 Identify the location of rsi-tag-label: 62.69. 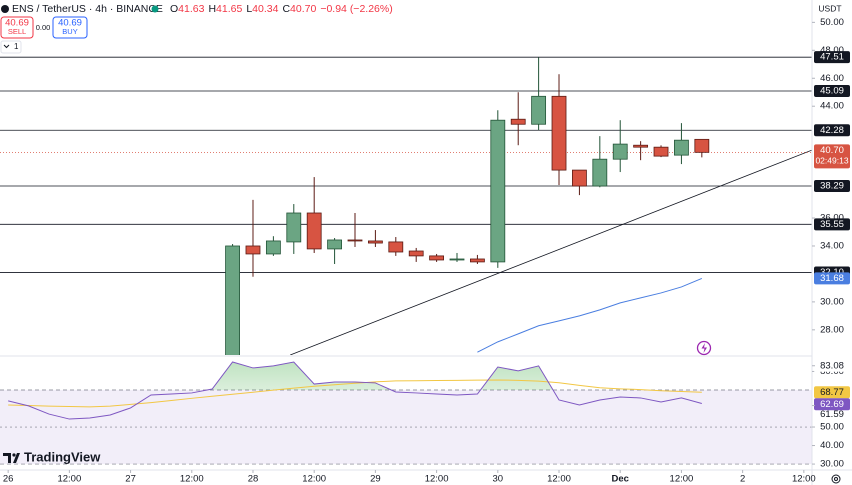
(832, 404).